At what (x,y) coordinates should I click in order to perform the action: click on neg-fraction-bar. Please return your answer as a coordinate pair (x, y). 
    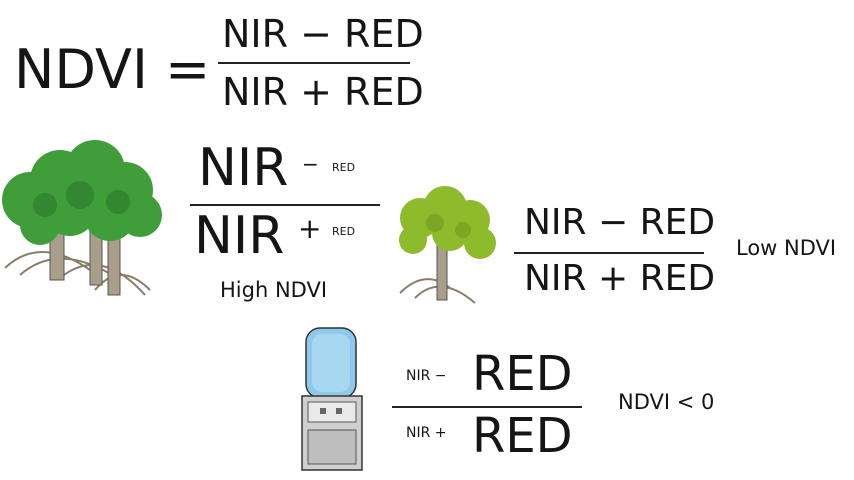
    Looking at the image, I should click on (487, 407).